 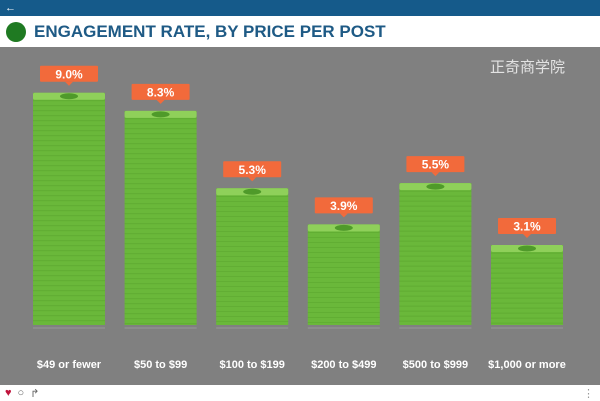 I want to click on top-bar: ←, so click(x=300, y=8).